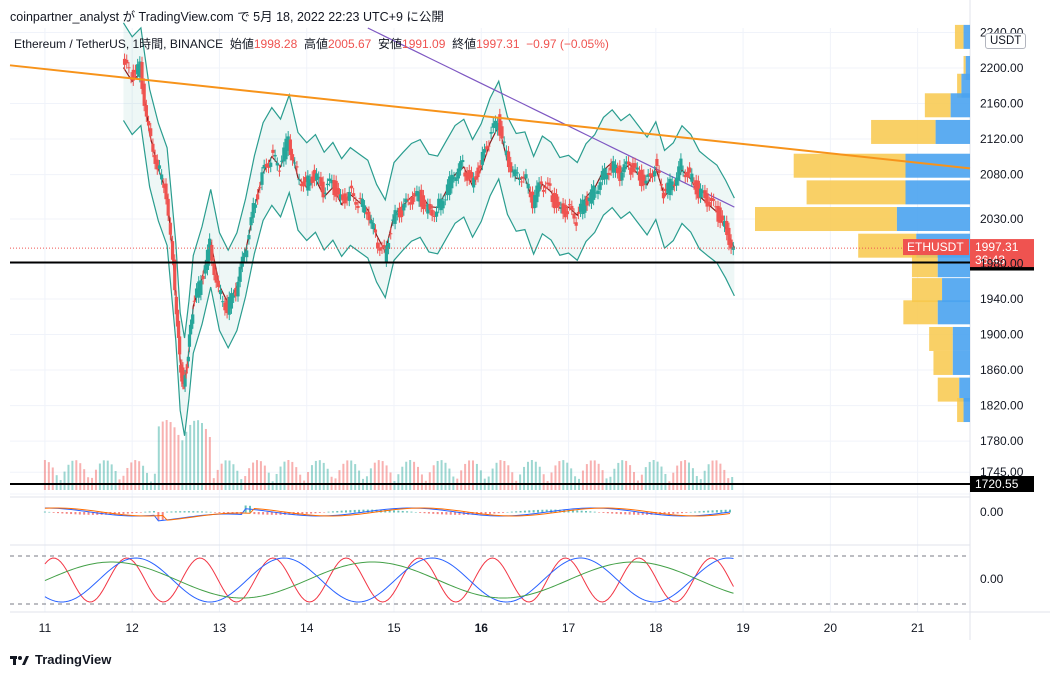 The height and width of the screenshot is (677, 1050). I want to click on time-axis-label: 15, so click(394, 628).